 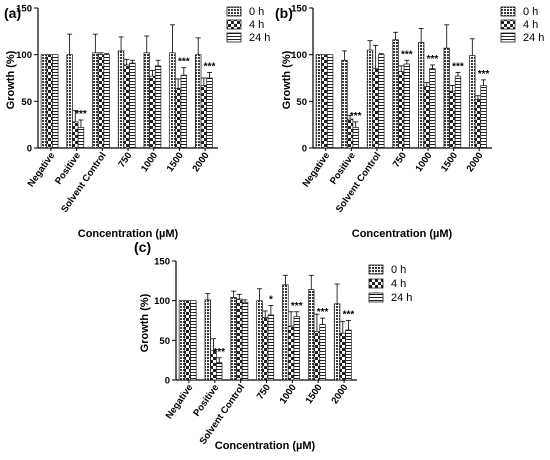 What do you see at coordinates (284, 13) in the screenshot?
I see `panel-b-label: (b)` at bounding box center [284, 13].